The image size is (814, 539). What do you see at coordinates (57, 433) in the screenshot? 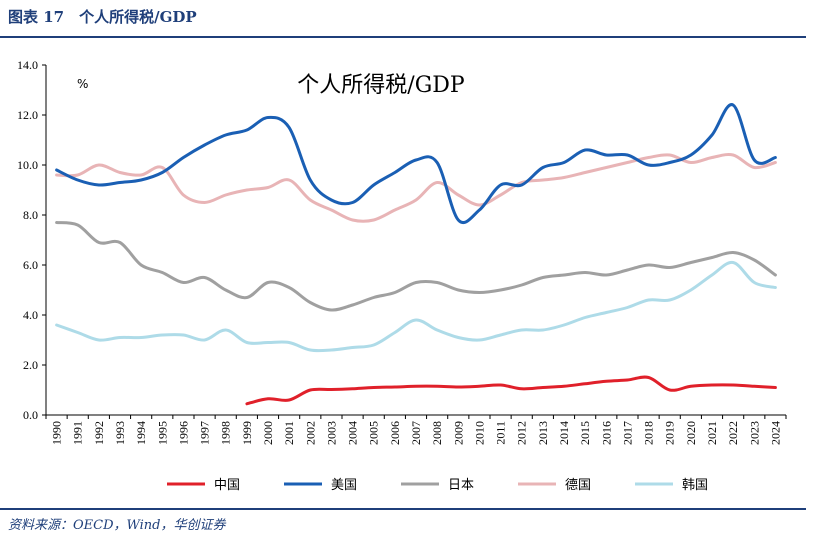
I see `x-tick-label: 1990` at bounding box center [57, 433].